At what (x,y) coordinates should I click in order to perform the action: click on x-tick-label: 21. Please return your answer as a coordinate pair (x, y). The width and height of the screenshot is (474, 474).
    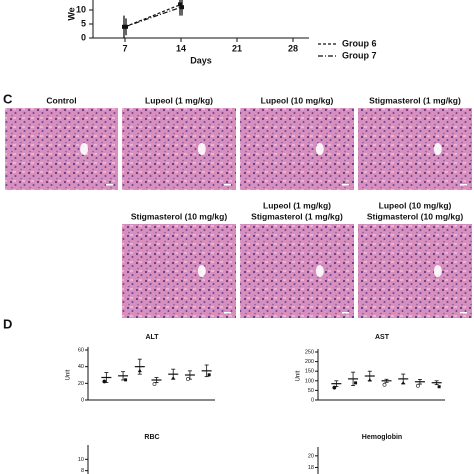
    Looking at the image, I should click on (237, 48).